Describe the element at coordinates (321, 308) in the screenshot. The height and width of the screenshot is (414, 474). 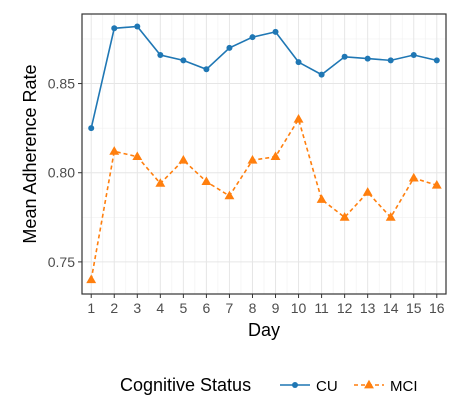
I see `x-tick-label: 11` at that location.